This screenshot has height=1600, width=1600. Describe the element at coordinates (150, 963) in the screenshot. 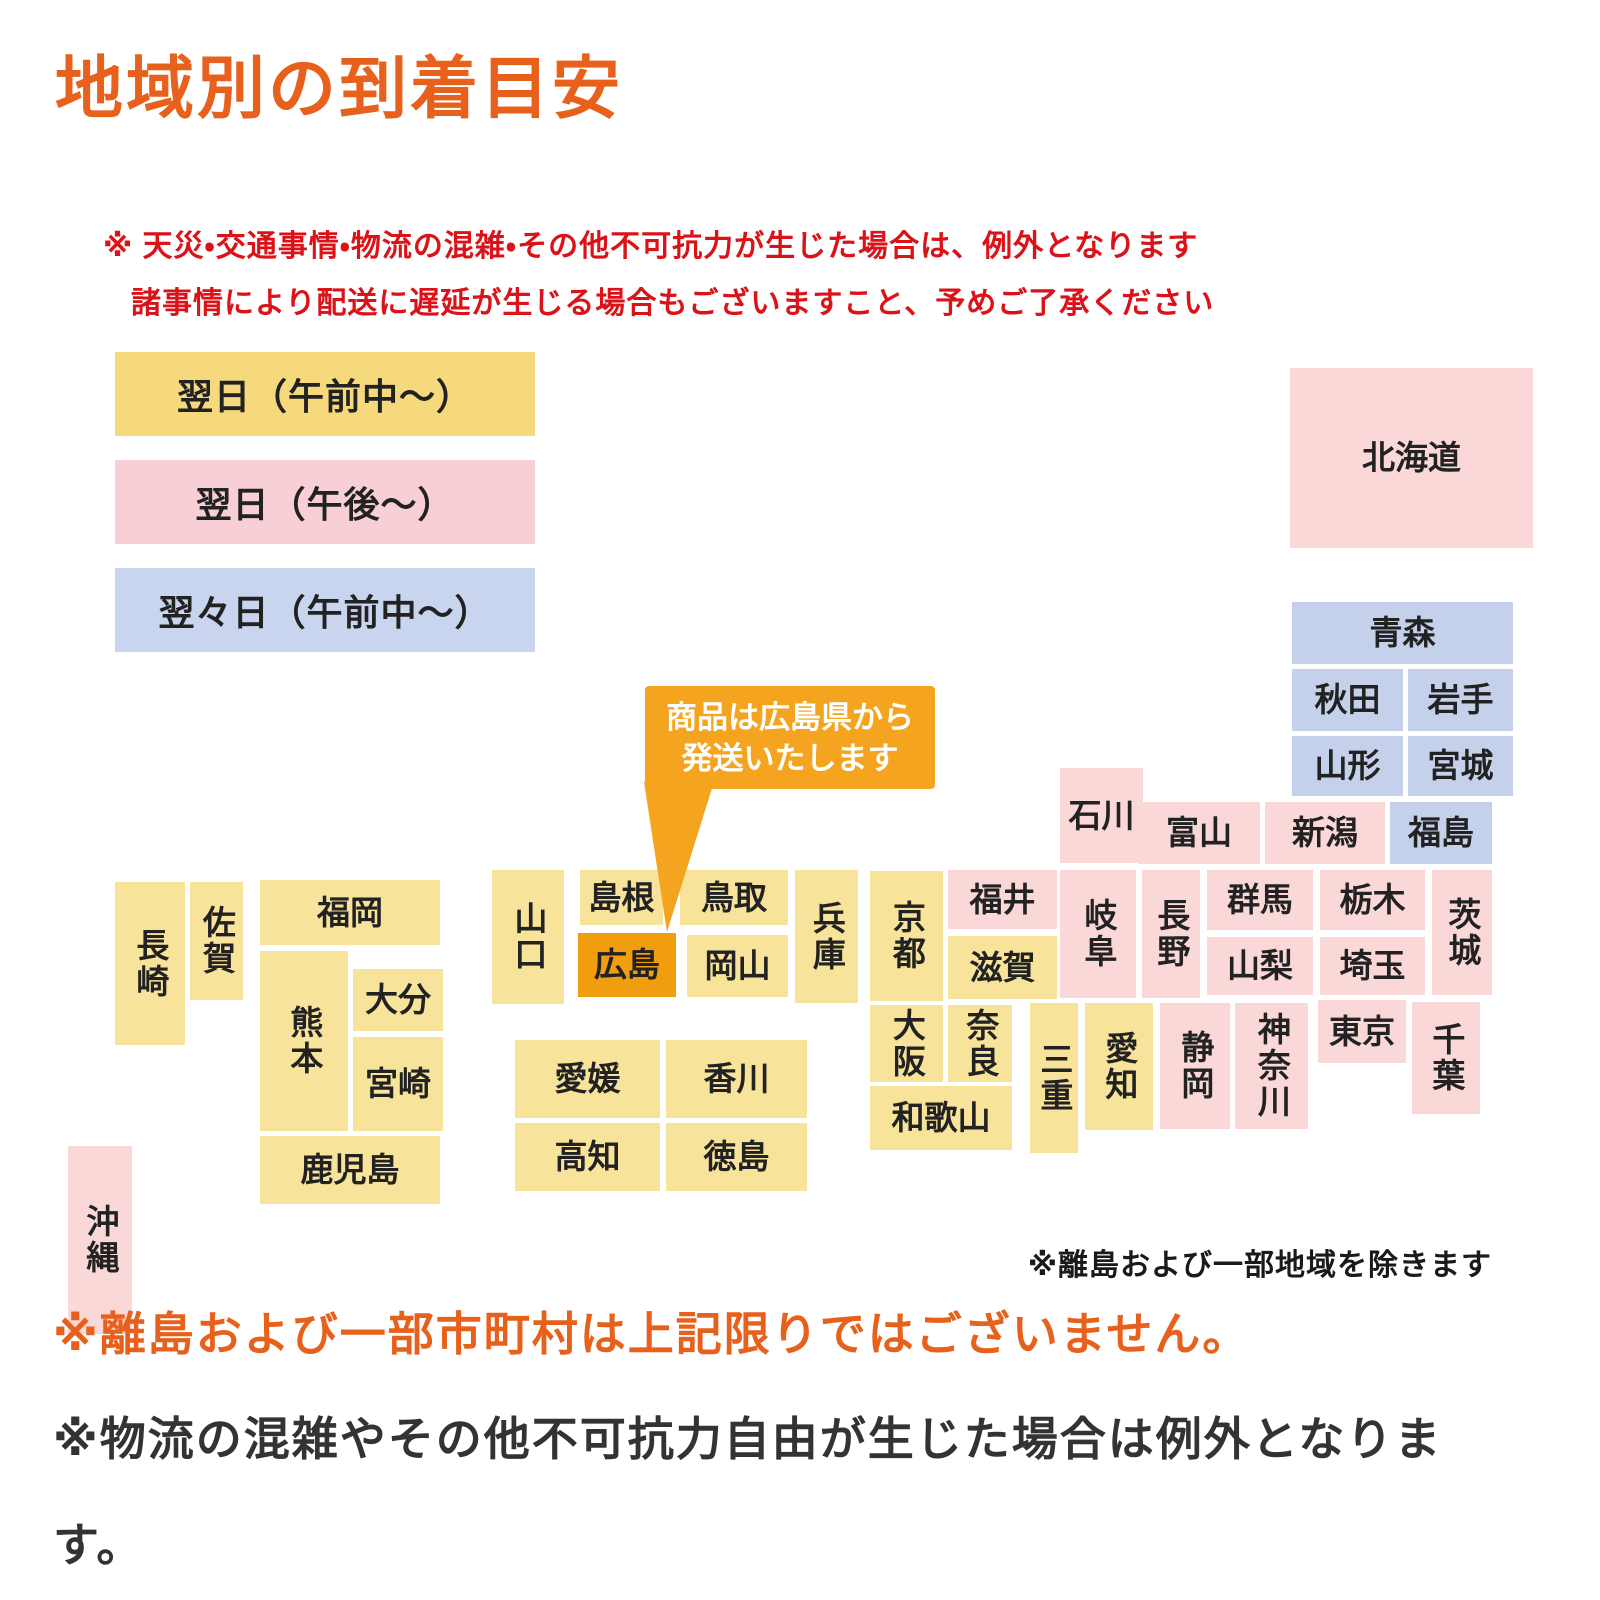

I see `prefecture-label: 長崎` at that location.